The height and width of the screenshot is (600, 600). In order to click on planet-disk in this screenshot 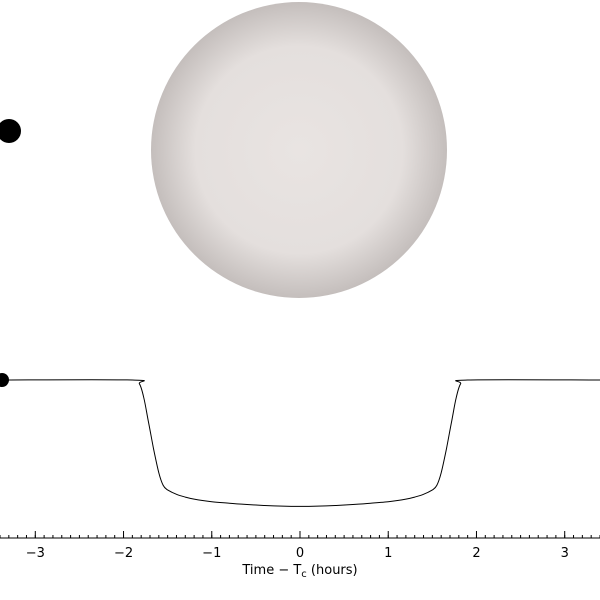, I will do `click(10, 131)`.